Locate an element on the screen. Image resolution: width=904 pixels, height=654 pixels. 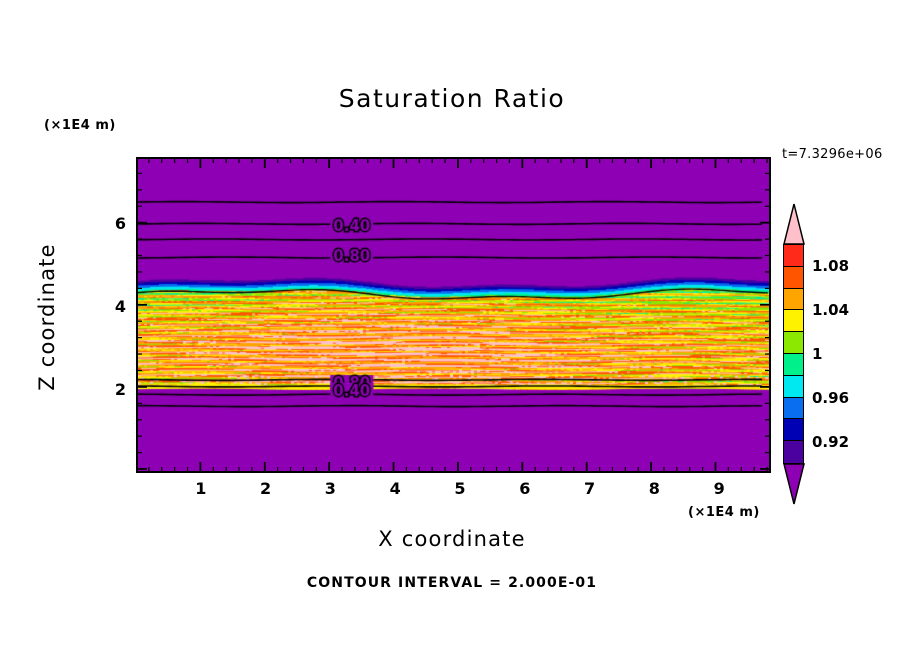
x-tick-label-2: 3 is located at coordinates (330, 488).